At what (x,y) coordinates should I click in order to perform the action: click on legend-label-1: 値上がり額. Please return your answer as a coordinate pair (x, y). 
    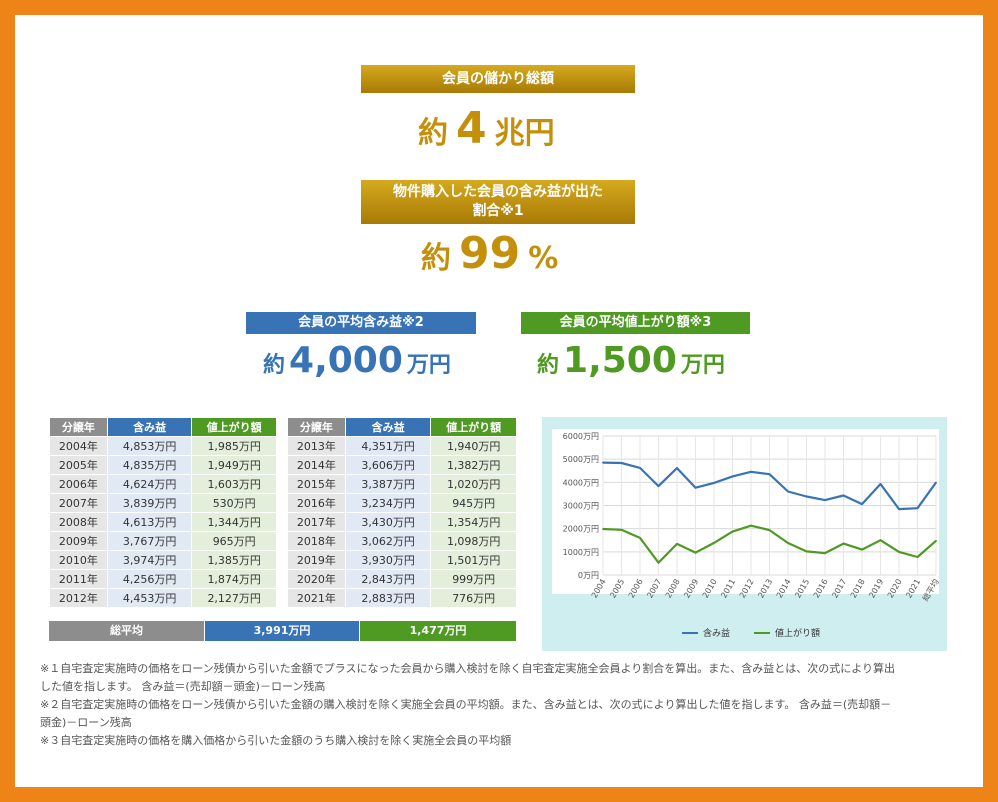
    Looking at the image, I should click on (797, 633).